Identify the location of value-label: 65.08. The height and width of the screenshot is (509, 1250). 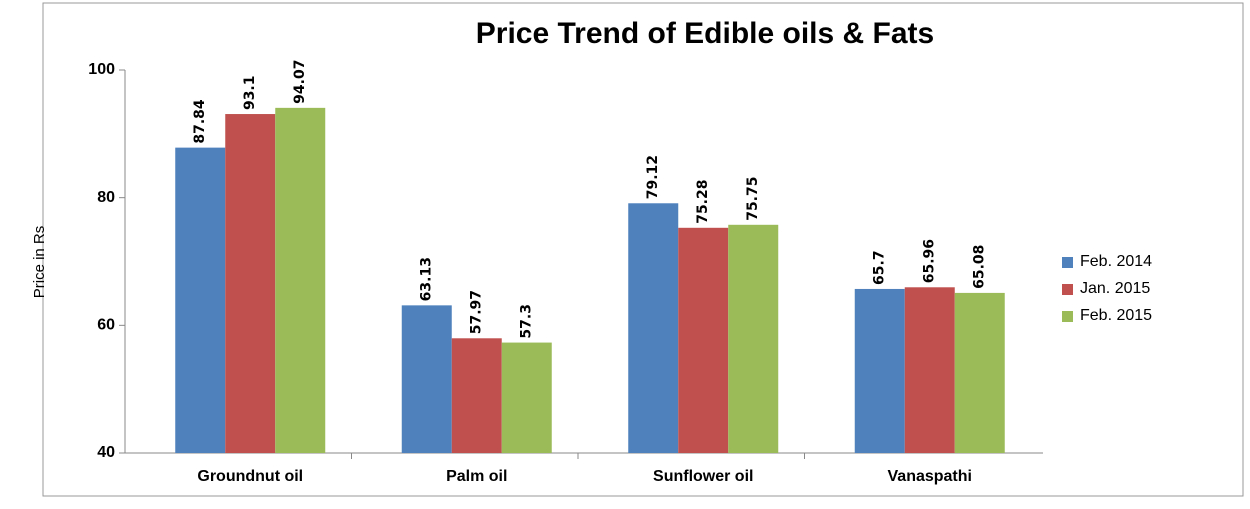
(980, 267).